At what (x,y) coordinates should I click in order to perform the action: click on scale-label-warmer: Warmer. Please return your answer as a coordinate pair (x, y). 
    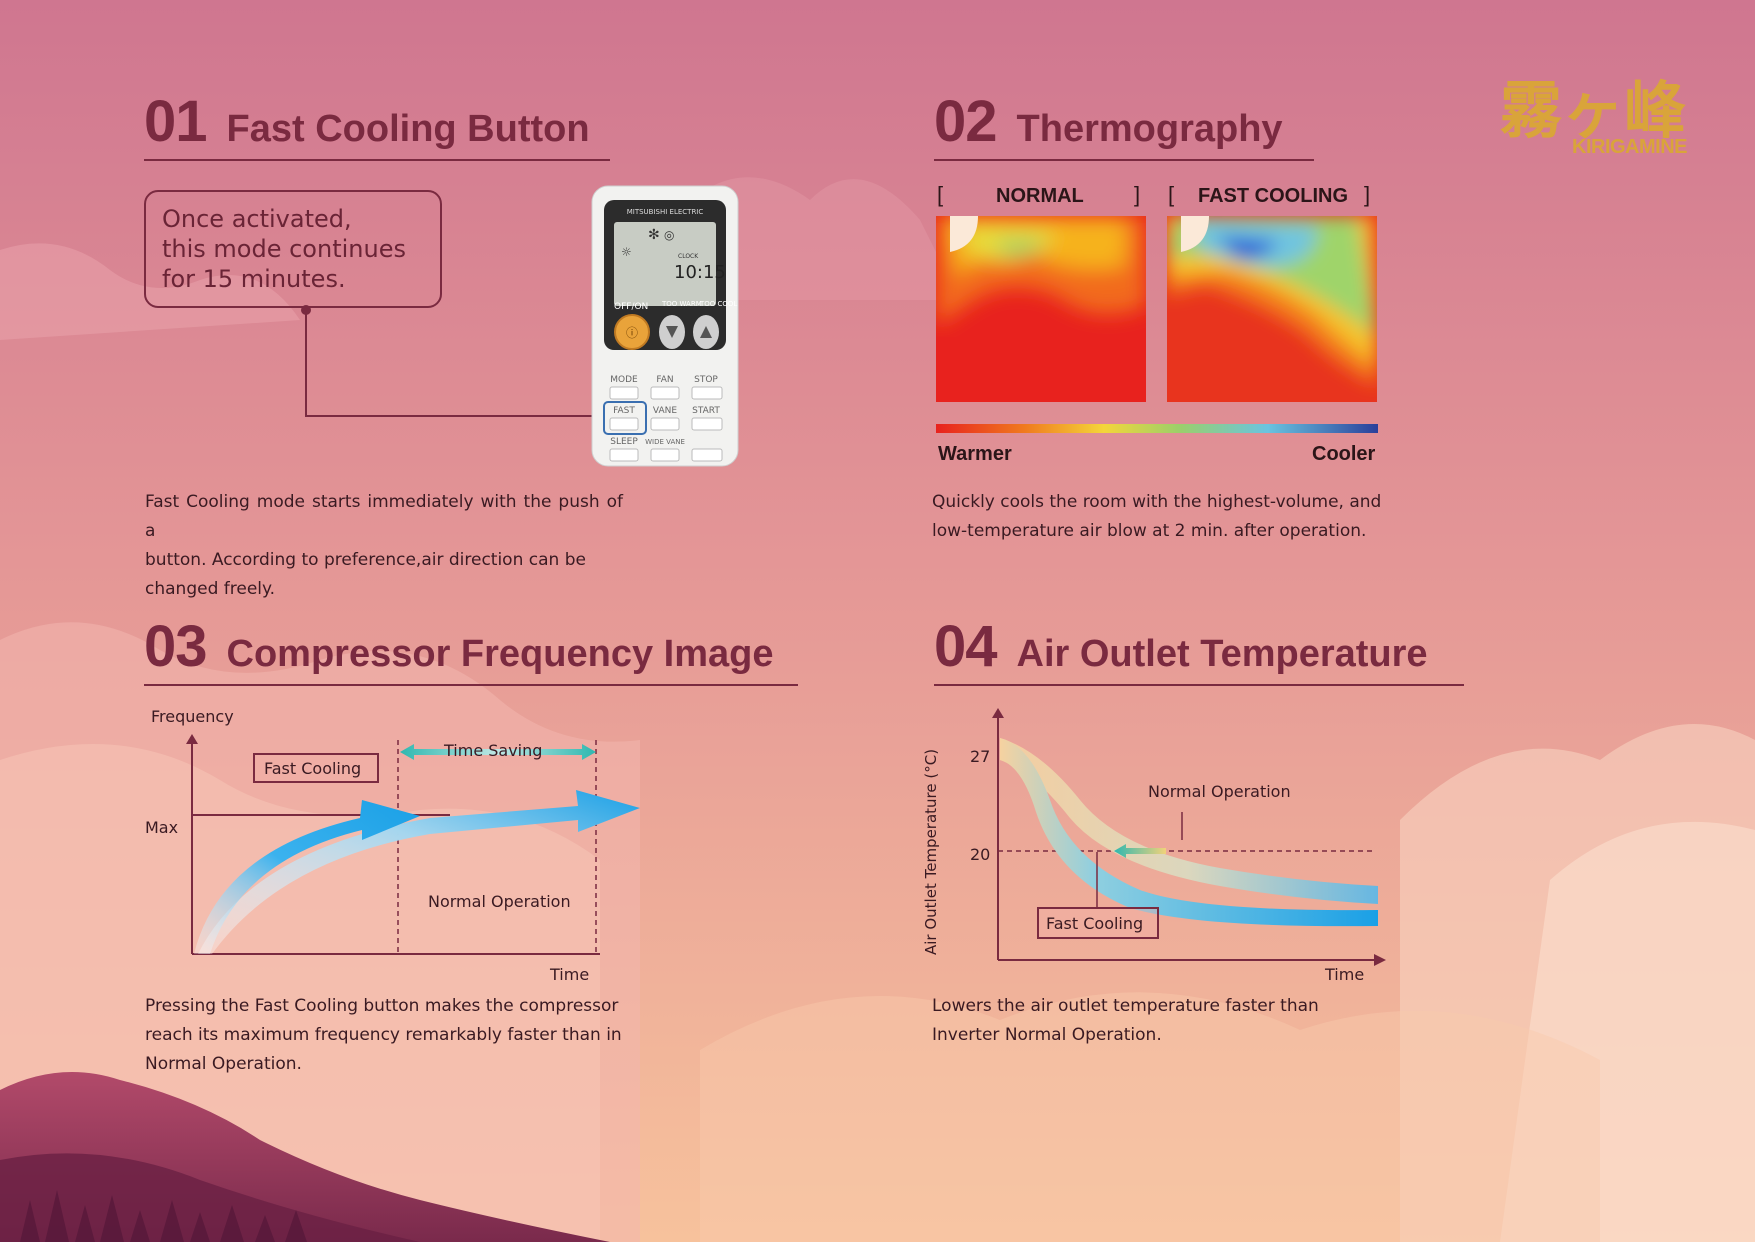
    Looking at the image, I should click on (975, 454).